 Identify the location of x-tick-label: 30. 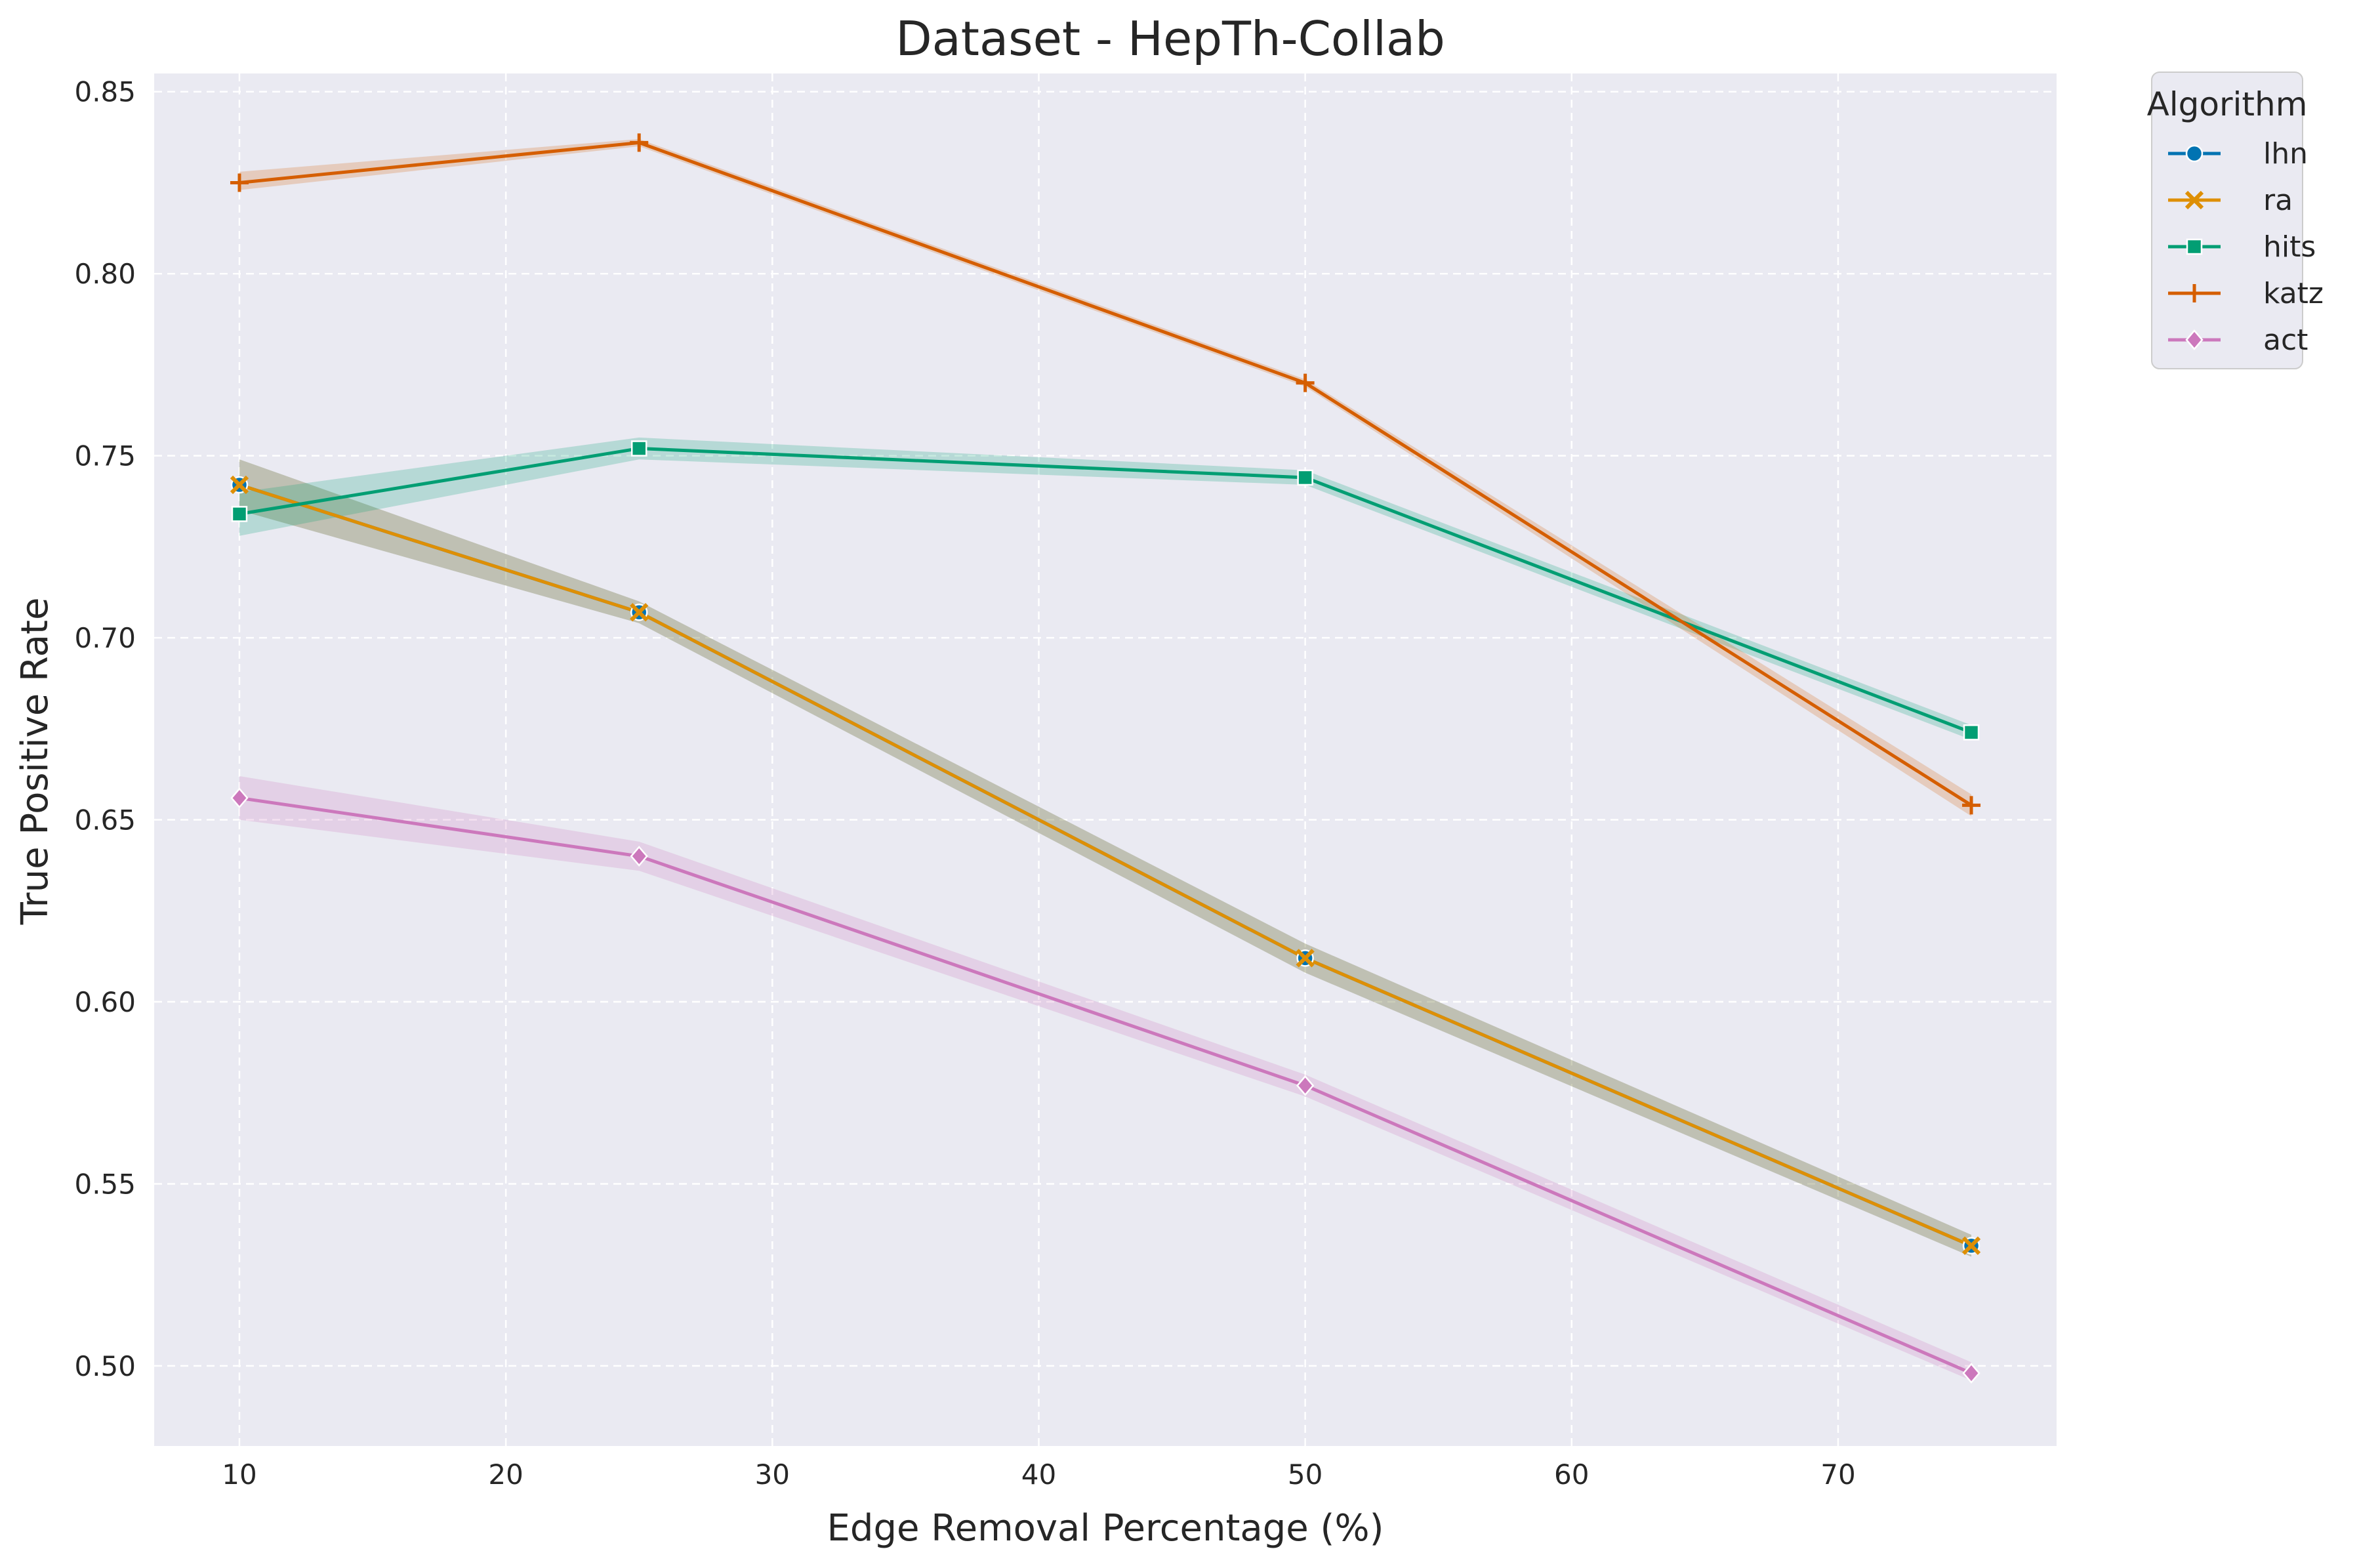
(773, 1474).